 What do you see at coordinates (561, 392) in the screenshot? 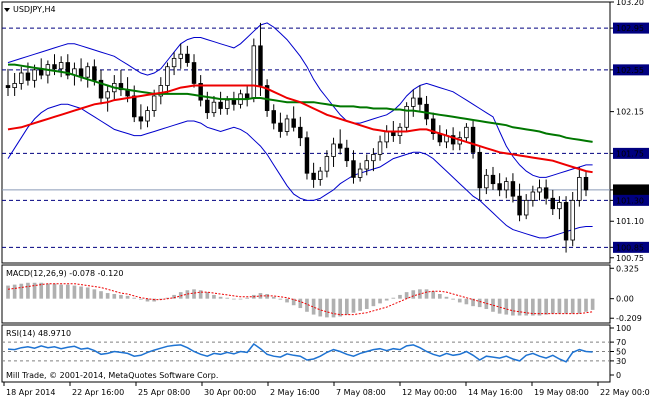
I see `time-tick-label: 19 May 08:00` at bounding box center [561, 392].